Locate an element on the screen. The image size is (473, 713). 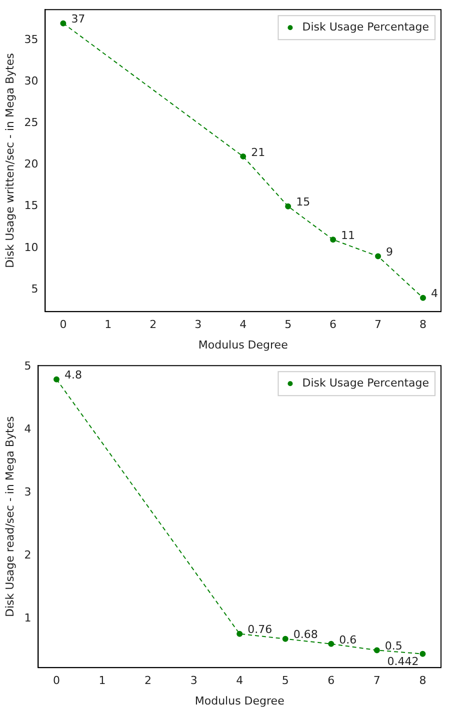
y-axis-title: Disk Usage read/sec - in Mega Bytes is located at coordinates (9, 516).